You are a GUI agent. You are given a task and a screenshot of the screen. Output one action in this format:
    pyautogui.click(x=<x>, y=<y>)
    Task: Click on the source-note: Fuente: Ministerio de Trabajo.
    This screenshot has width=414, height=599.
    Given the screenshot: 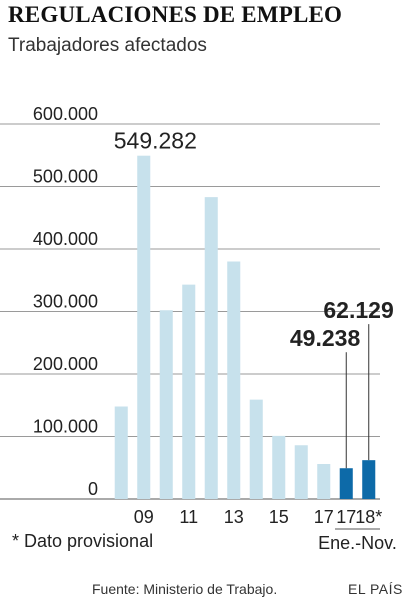 What is the action you would take?
    pyautogui.click(x=185, y=589)
    